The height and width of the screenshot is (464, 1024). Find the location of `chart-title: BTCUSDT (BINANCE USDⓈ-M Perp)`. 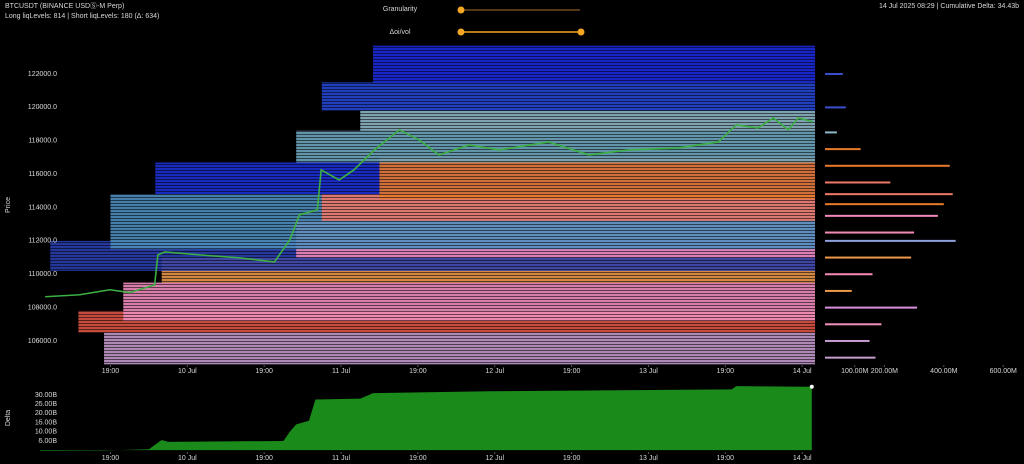

chart-title: BTCUSDT (BINANCE USDⓈ-M Perp) is located at coordinates (64, 6).